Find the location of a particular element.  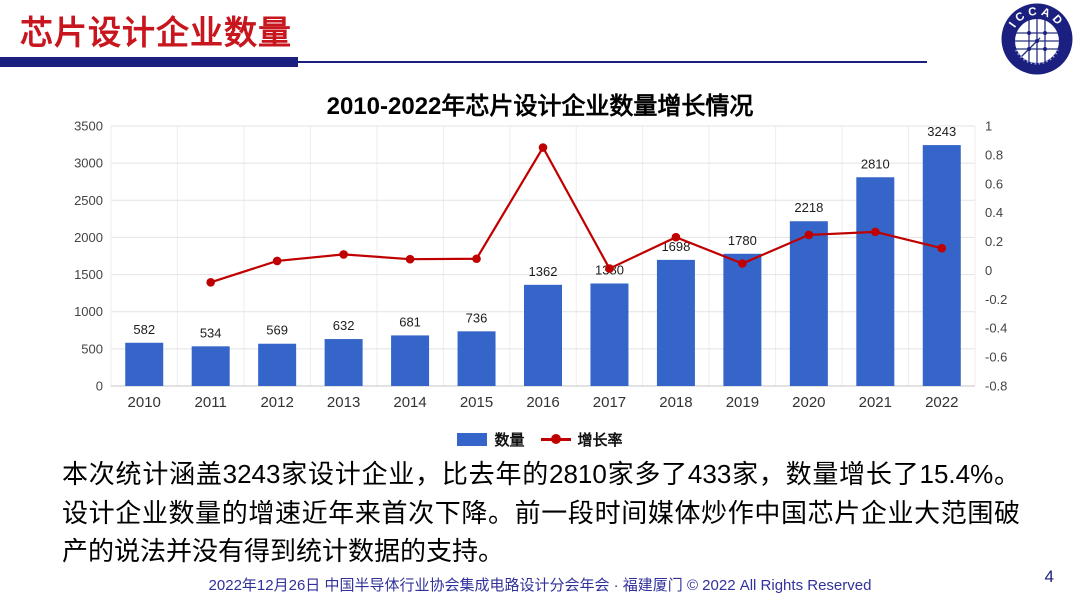

bar-2018 is located at coordinates (675, 322).